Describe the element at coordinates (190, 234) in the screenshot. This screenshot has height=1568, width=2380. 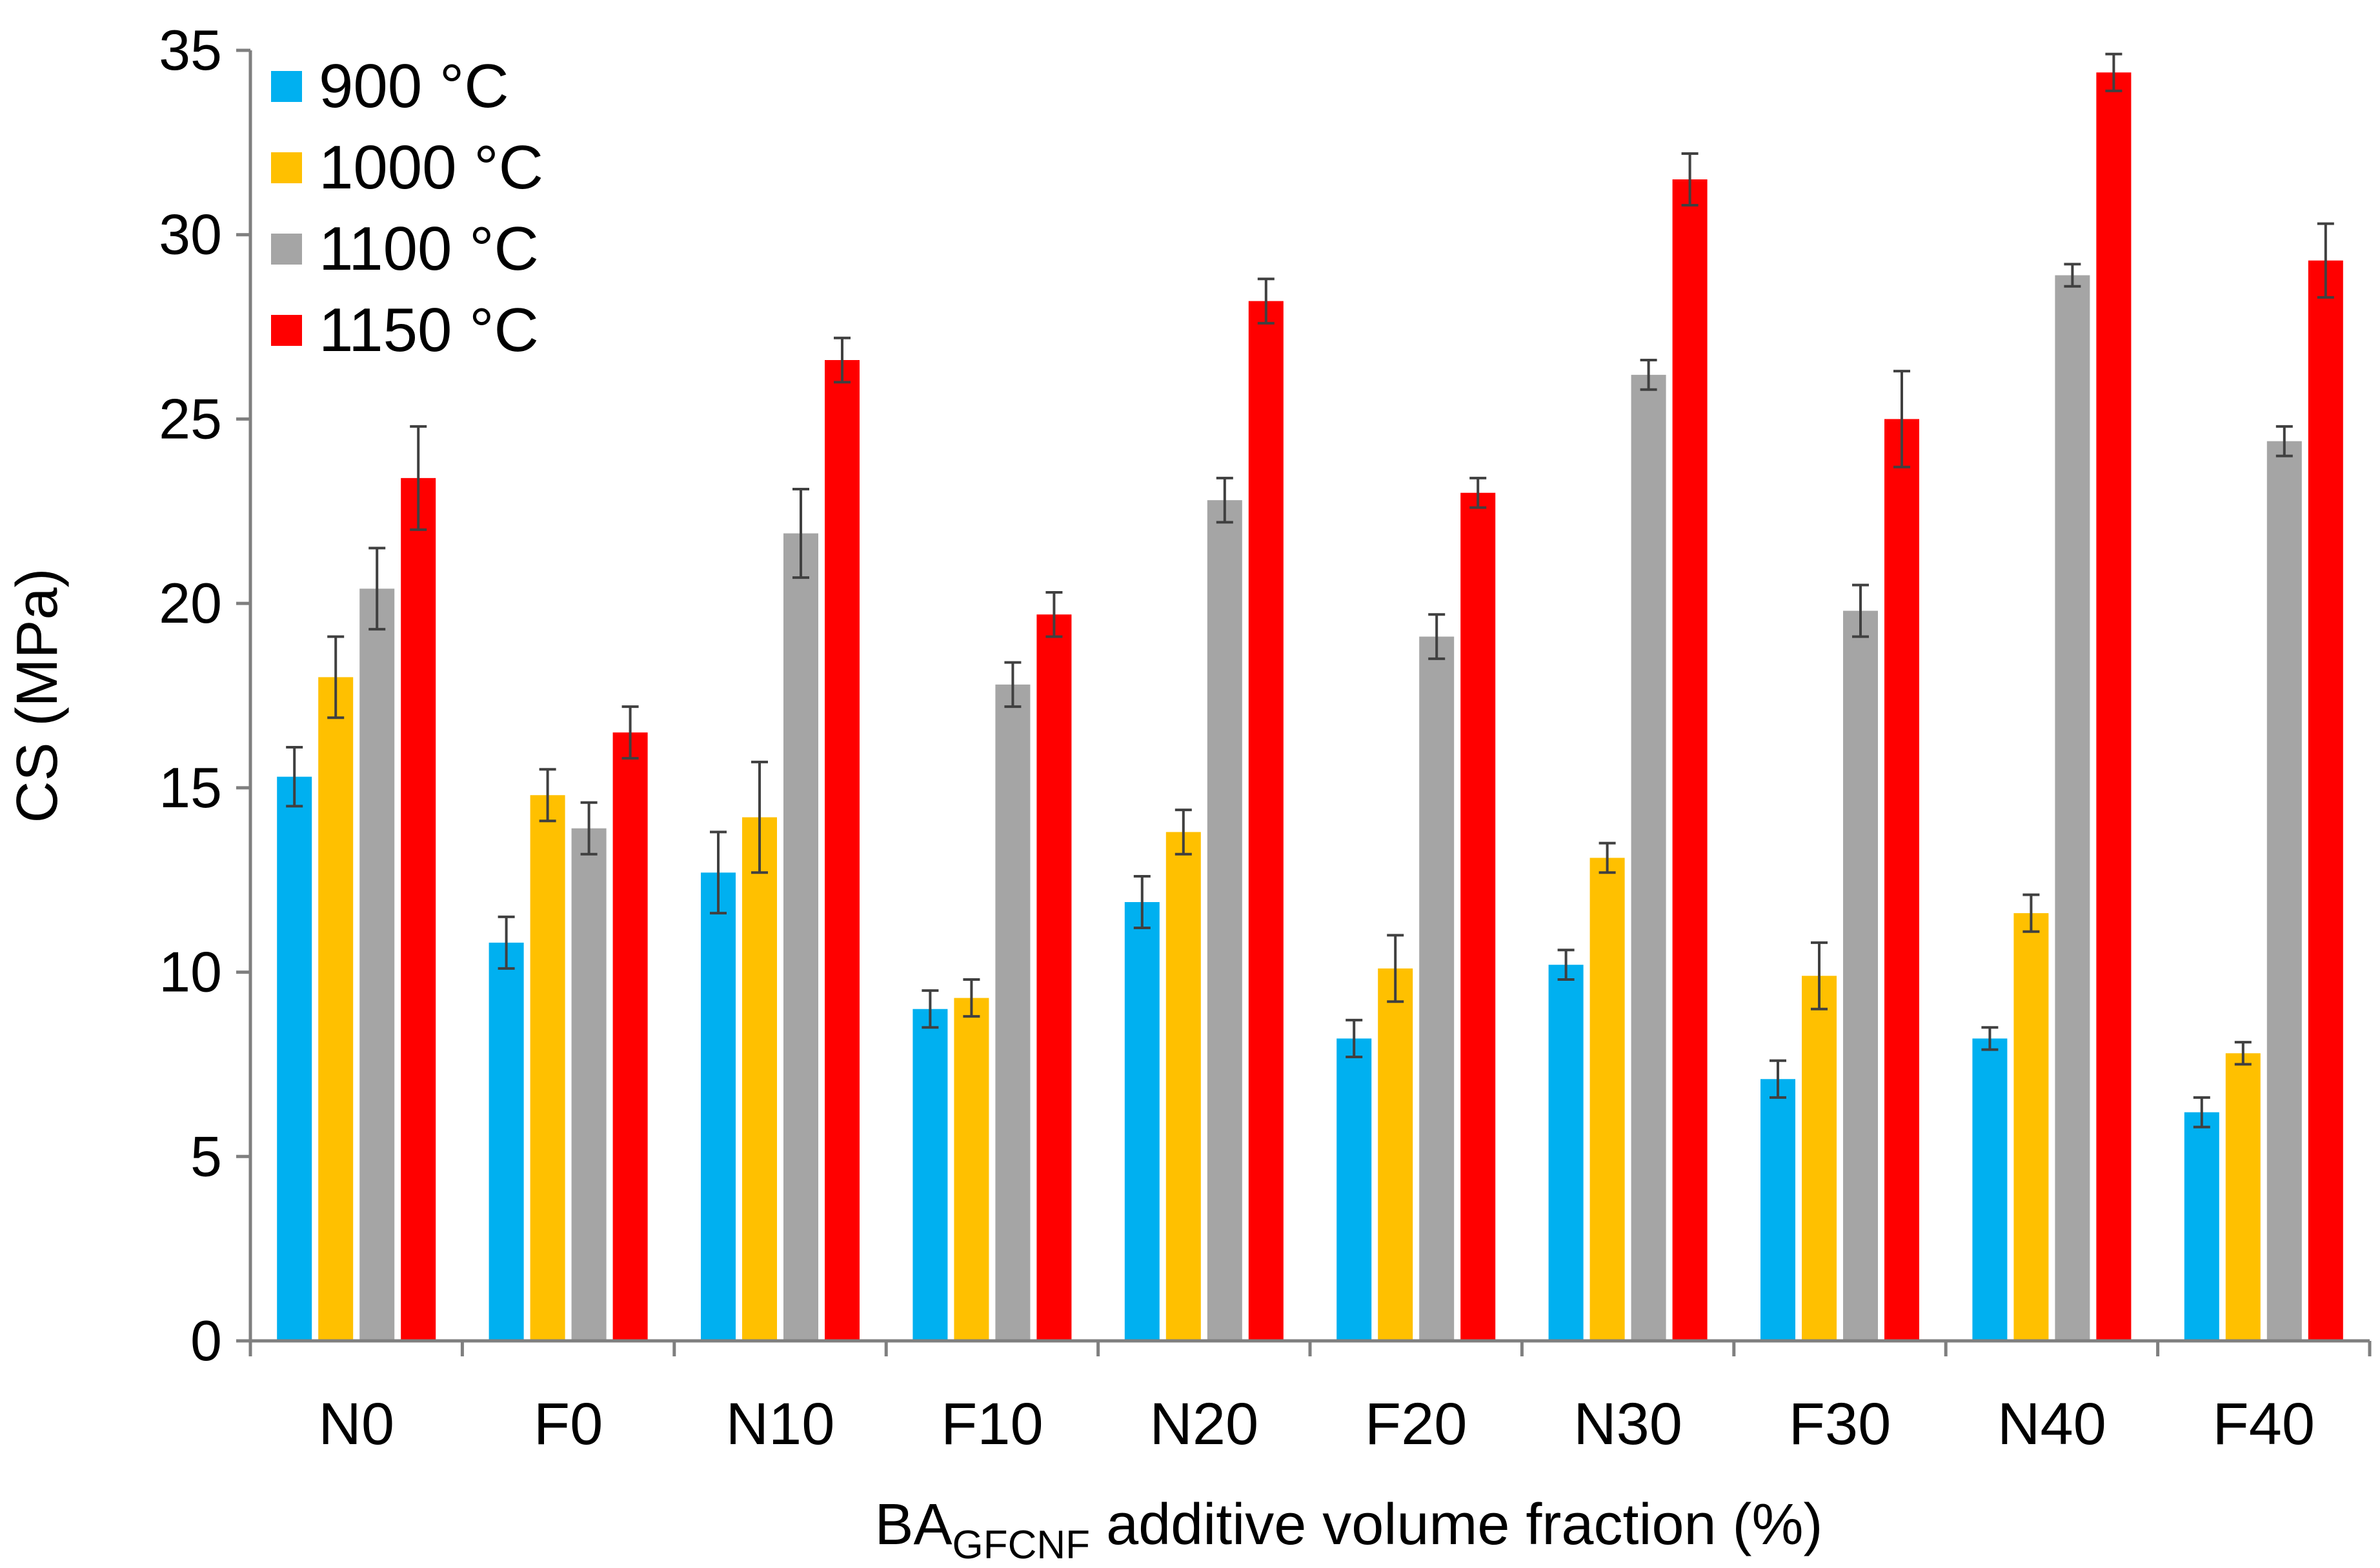
I see `y-tick-label: 30` at that location.